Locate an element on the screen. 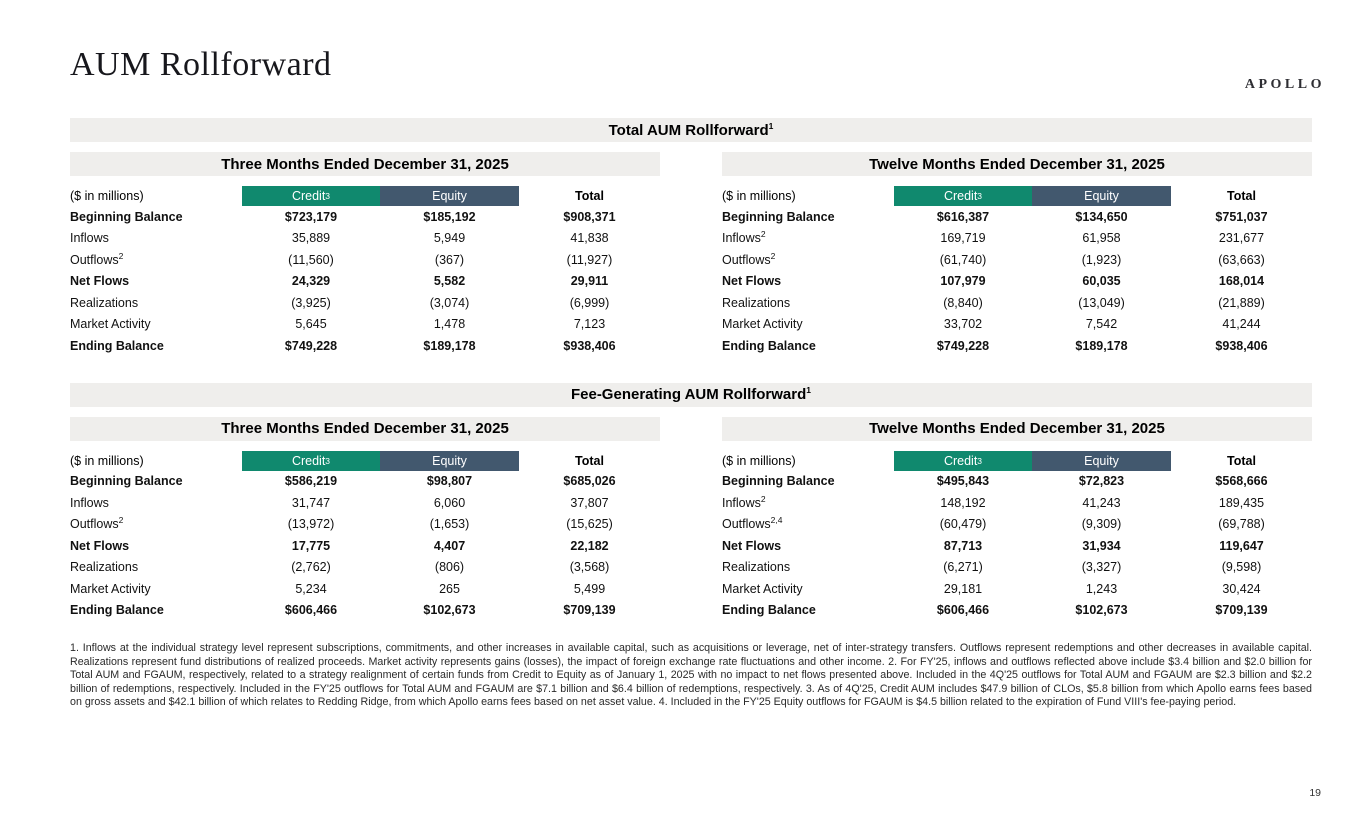 The image size is (1365, 814). cell-credit: 24,329 is located at coordinates (311, 281).